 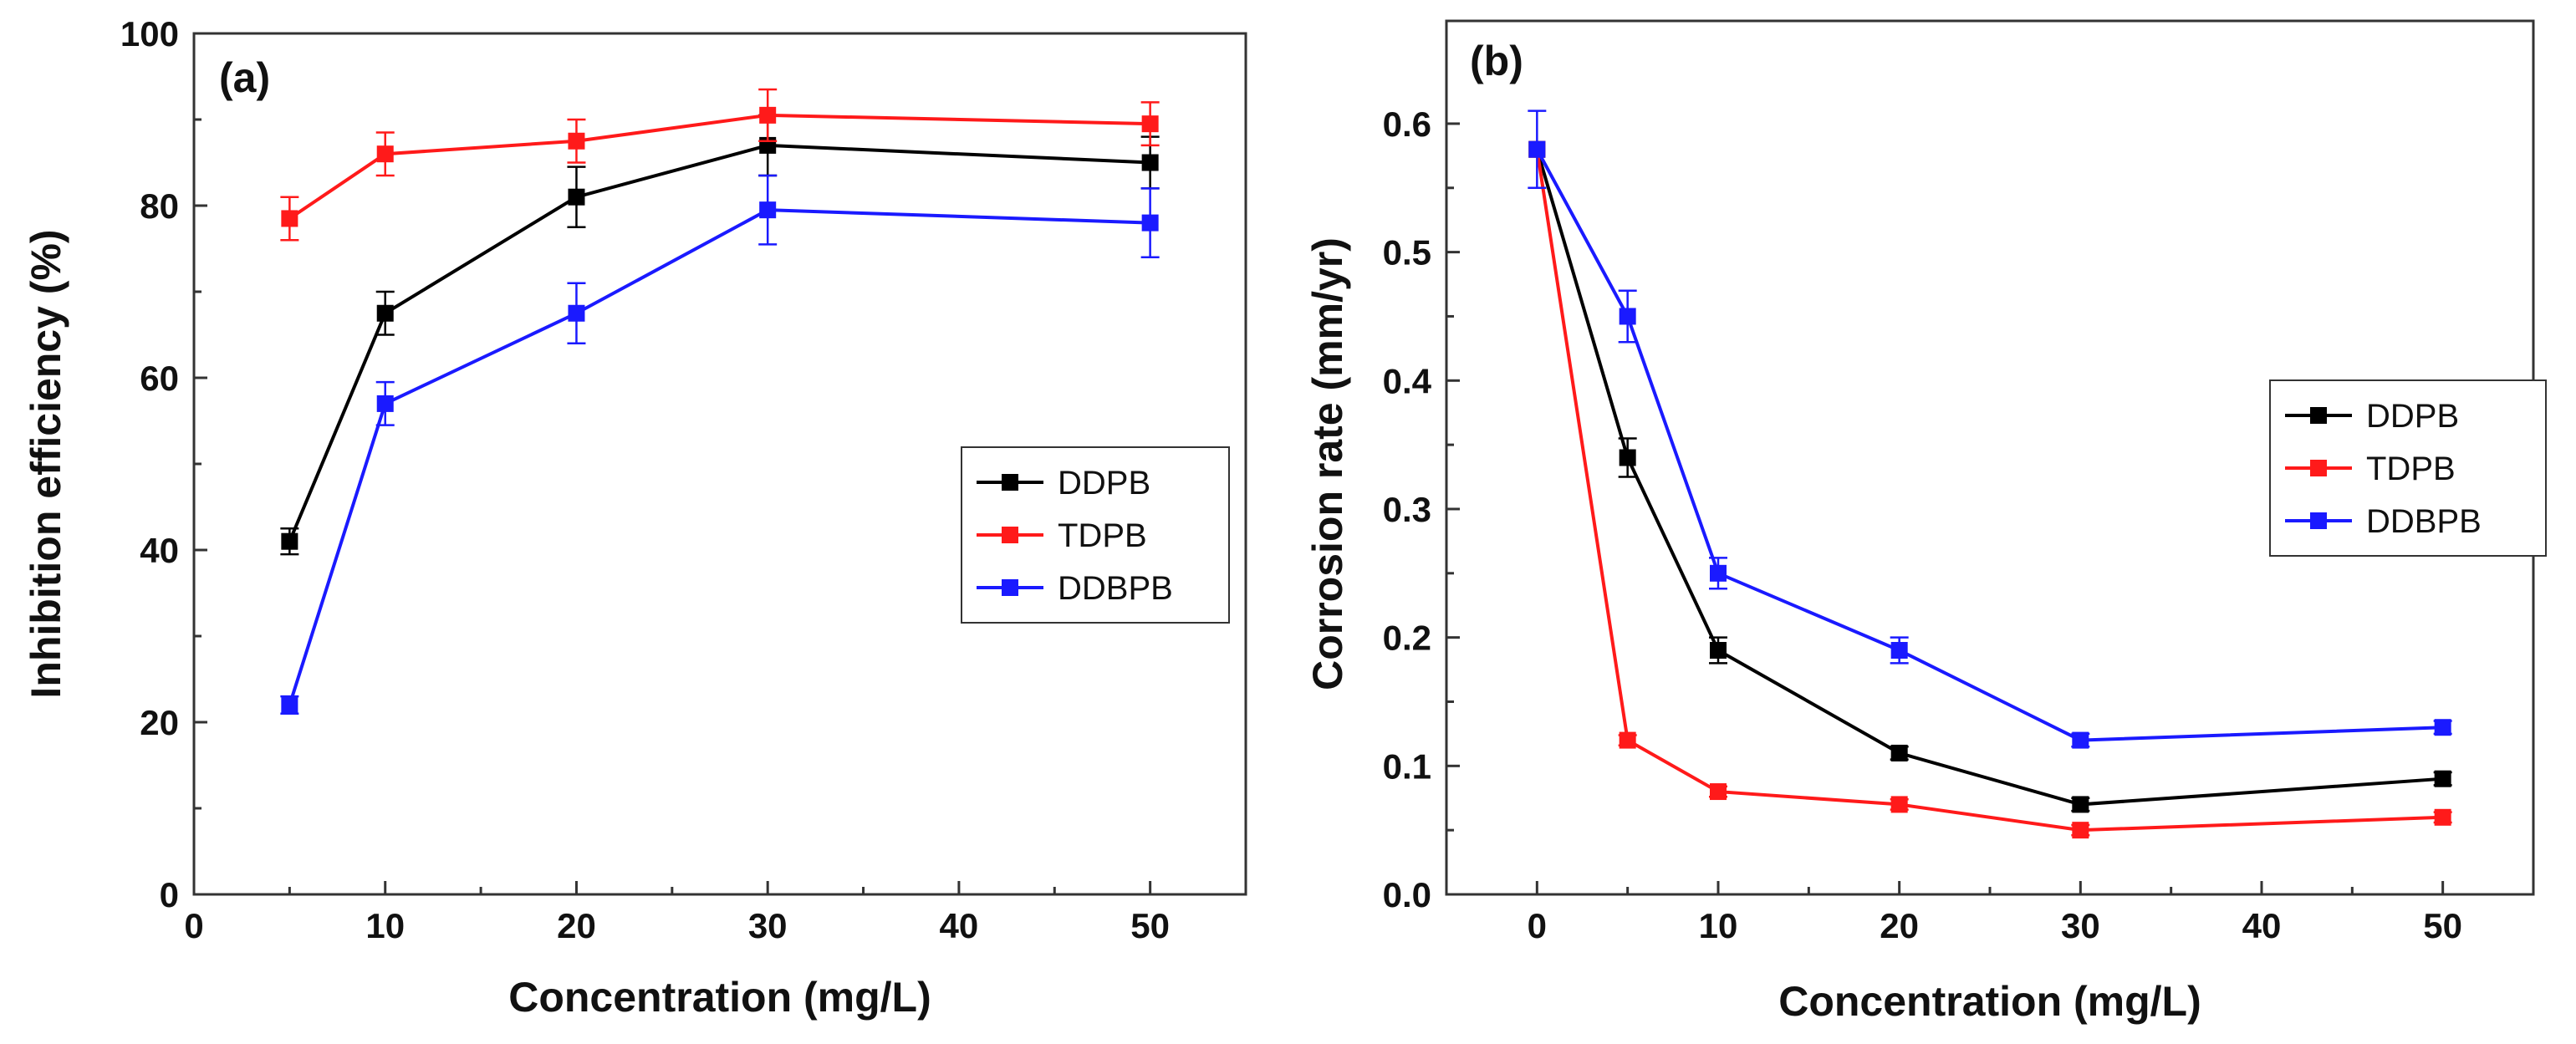 I want to click on panel-b-y-tick-label: 0.4, so click(x=1407, y=380).